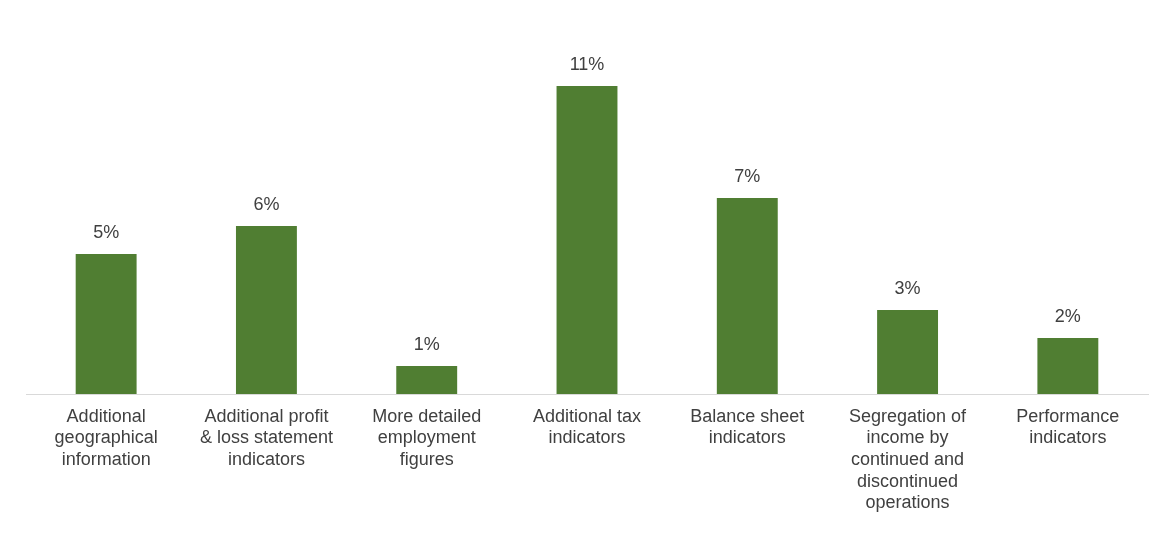  What do you see at coordinates (106, 437) in the screenshot?
I see `x-tick-label: Additional geographical information` at bounding box center [106, 437].